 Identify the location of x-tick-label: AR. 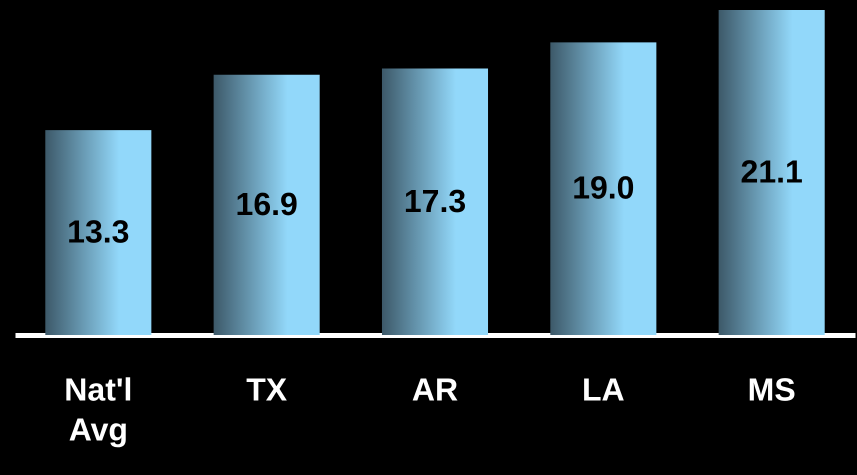
(435, 390).